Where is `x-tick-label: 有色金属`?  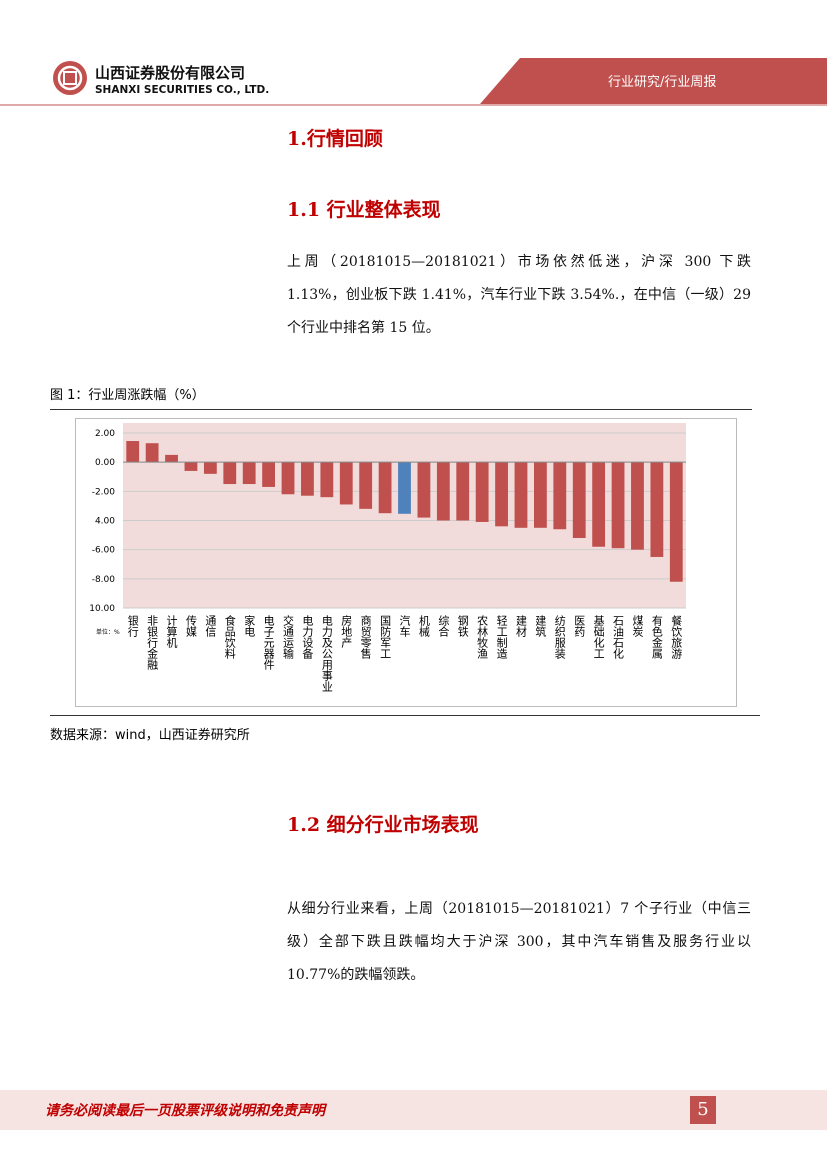 x-tick-label: 有色金属 is located at coordinates (656, 637).